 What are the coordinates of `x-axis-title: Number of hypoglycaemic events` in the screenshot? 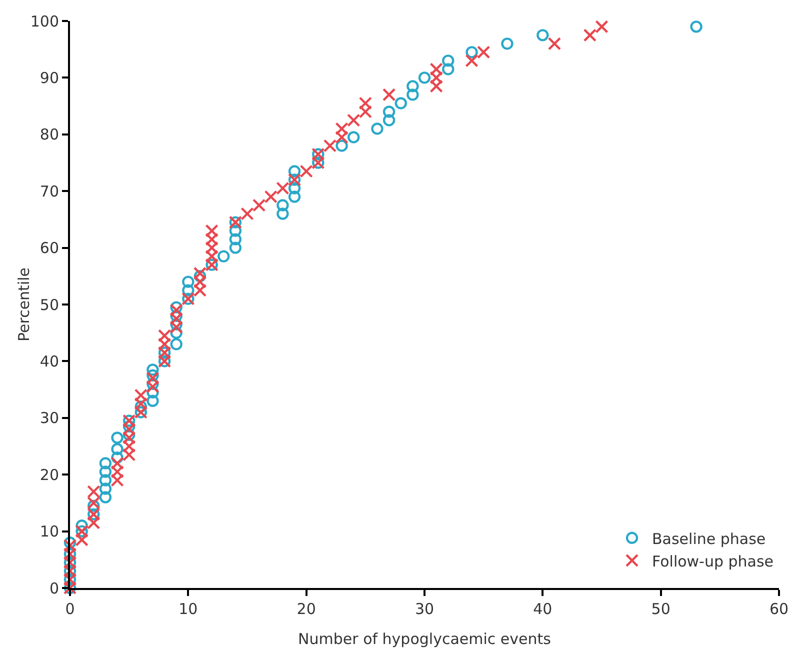 It's located at (425, 639).